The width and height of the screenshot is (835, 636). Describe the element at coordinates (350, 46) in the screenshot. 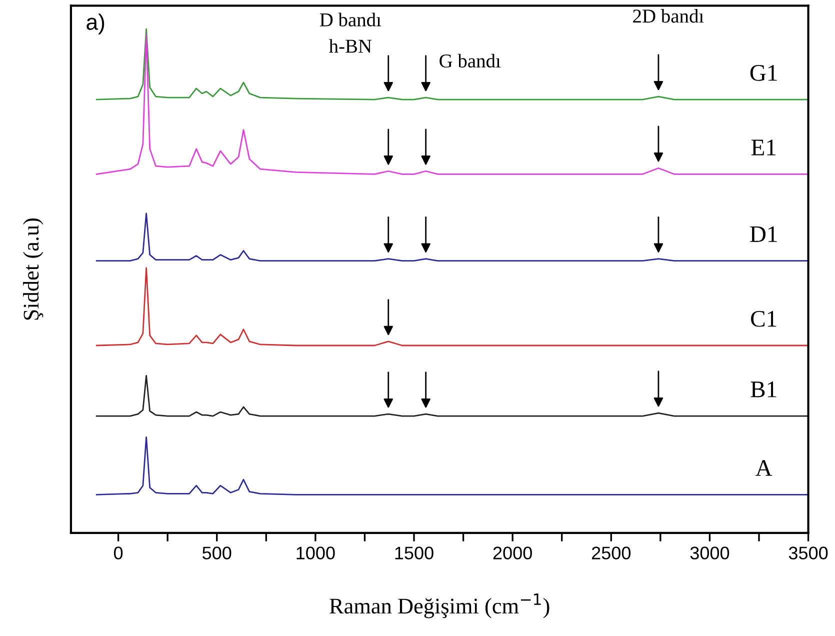

I see `annotation: h-BN` at that location.